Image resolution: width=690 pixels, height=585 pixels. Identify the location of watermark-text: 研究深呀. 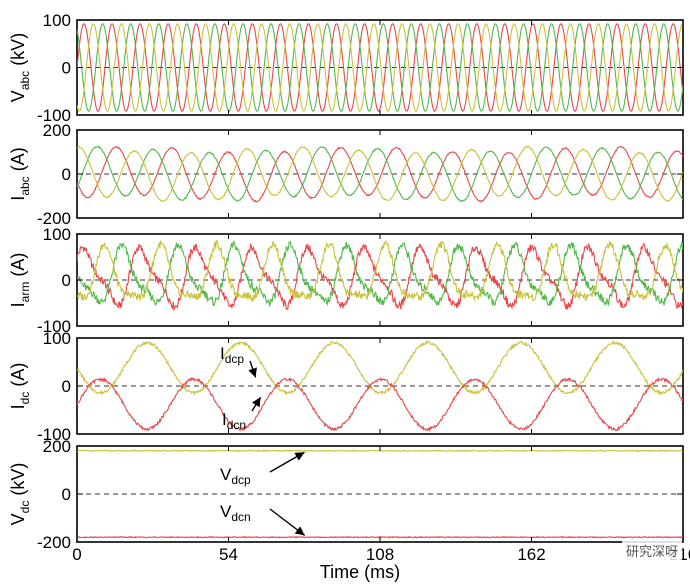
(651, 550).